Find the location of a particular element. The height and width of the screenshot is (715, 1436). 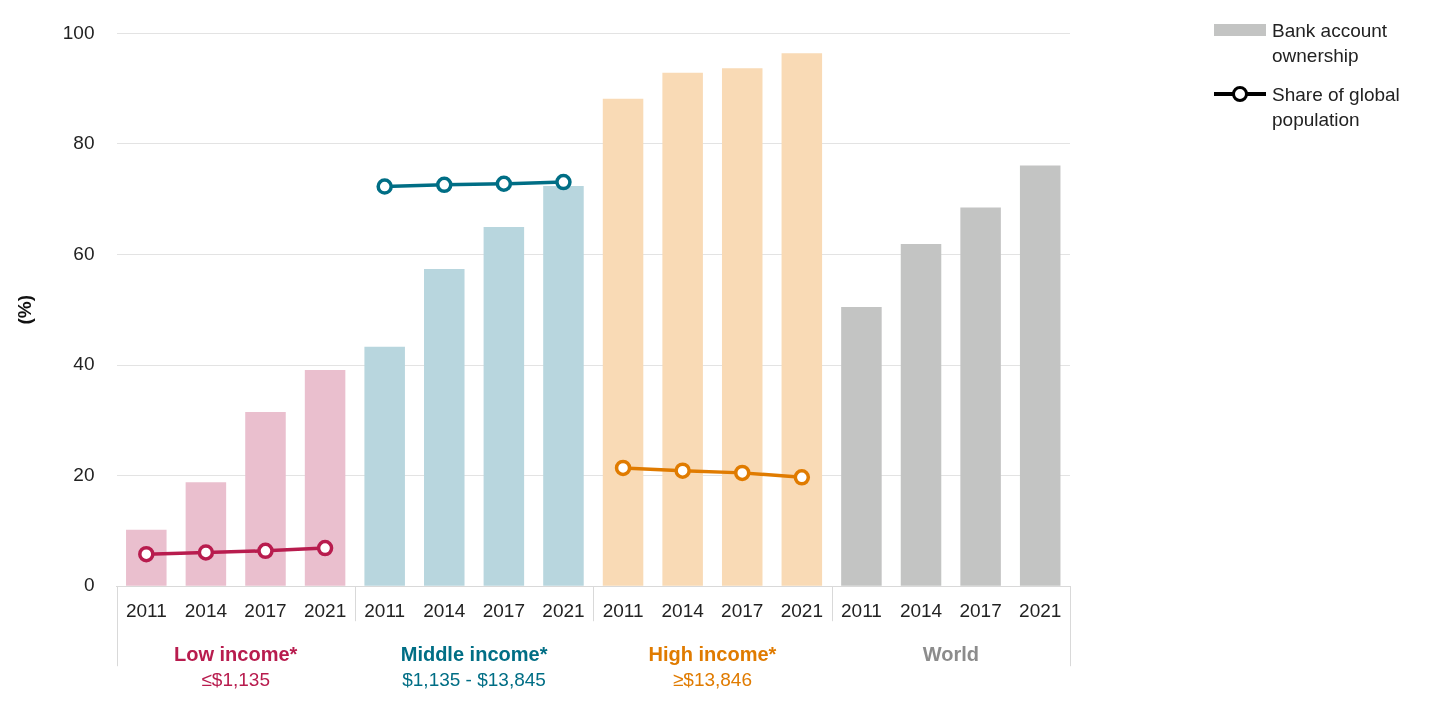

text: Share of global population is located at coordinates (1336, 107).